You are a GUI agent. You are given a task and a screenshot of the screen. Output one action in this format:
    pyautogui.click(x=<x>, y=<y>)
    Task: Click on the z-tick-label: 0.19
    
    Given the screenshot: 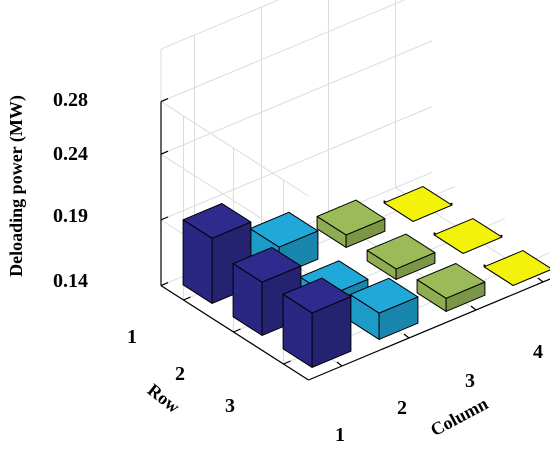 What is the action you would take?
    pyautogui.click(x=70, y=216)
    